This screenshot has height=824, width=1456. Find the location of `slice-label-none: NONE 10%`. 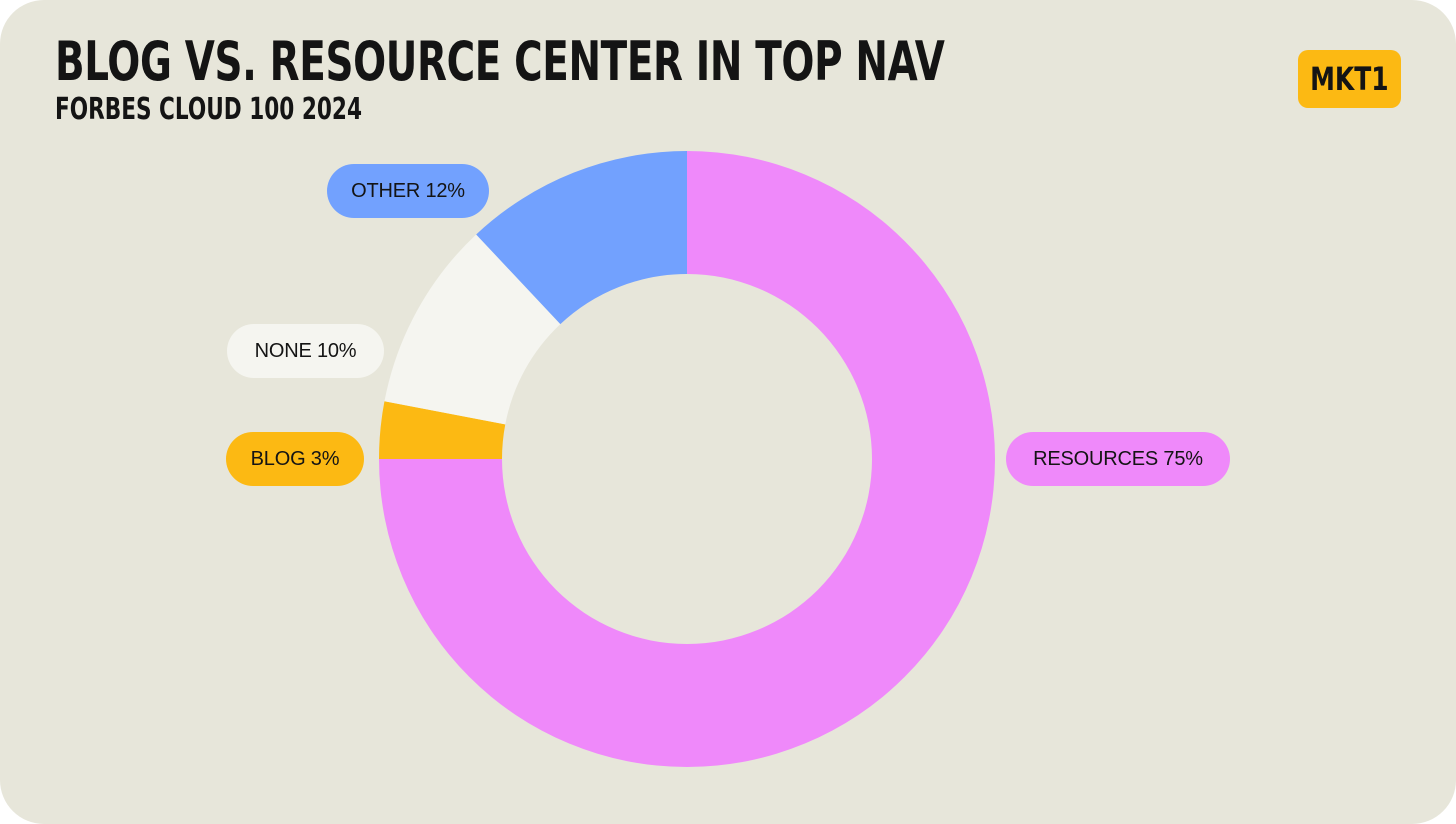

slice-label-none: NONE 10% is located at coordinates (305, 351).